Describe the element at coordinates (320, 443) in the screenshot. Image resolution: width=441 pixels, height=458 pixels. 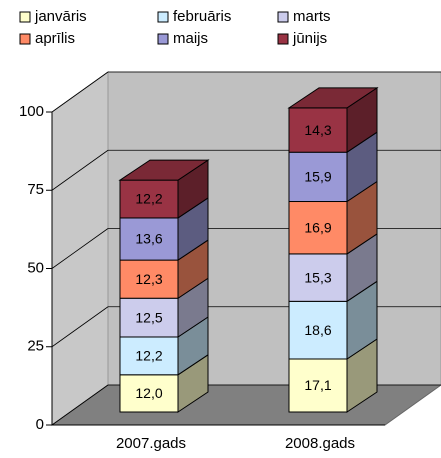
I see `x-tick-label: 2008.gads` at that location.